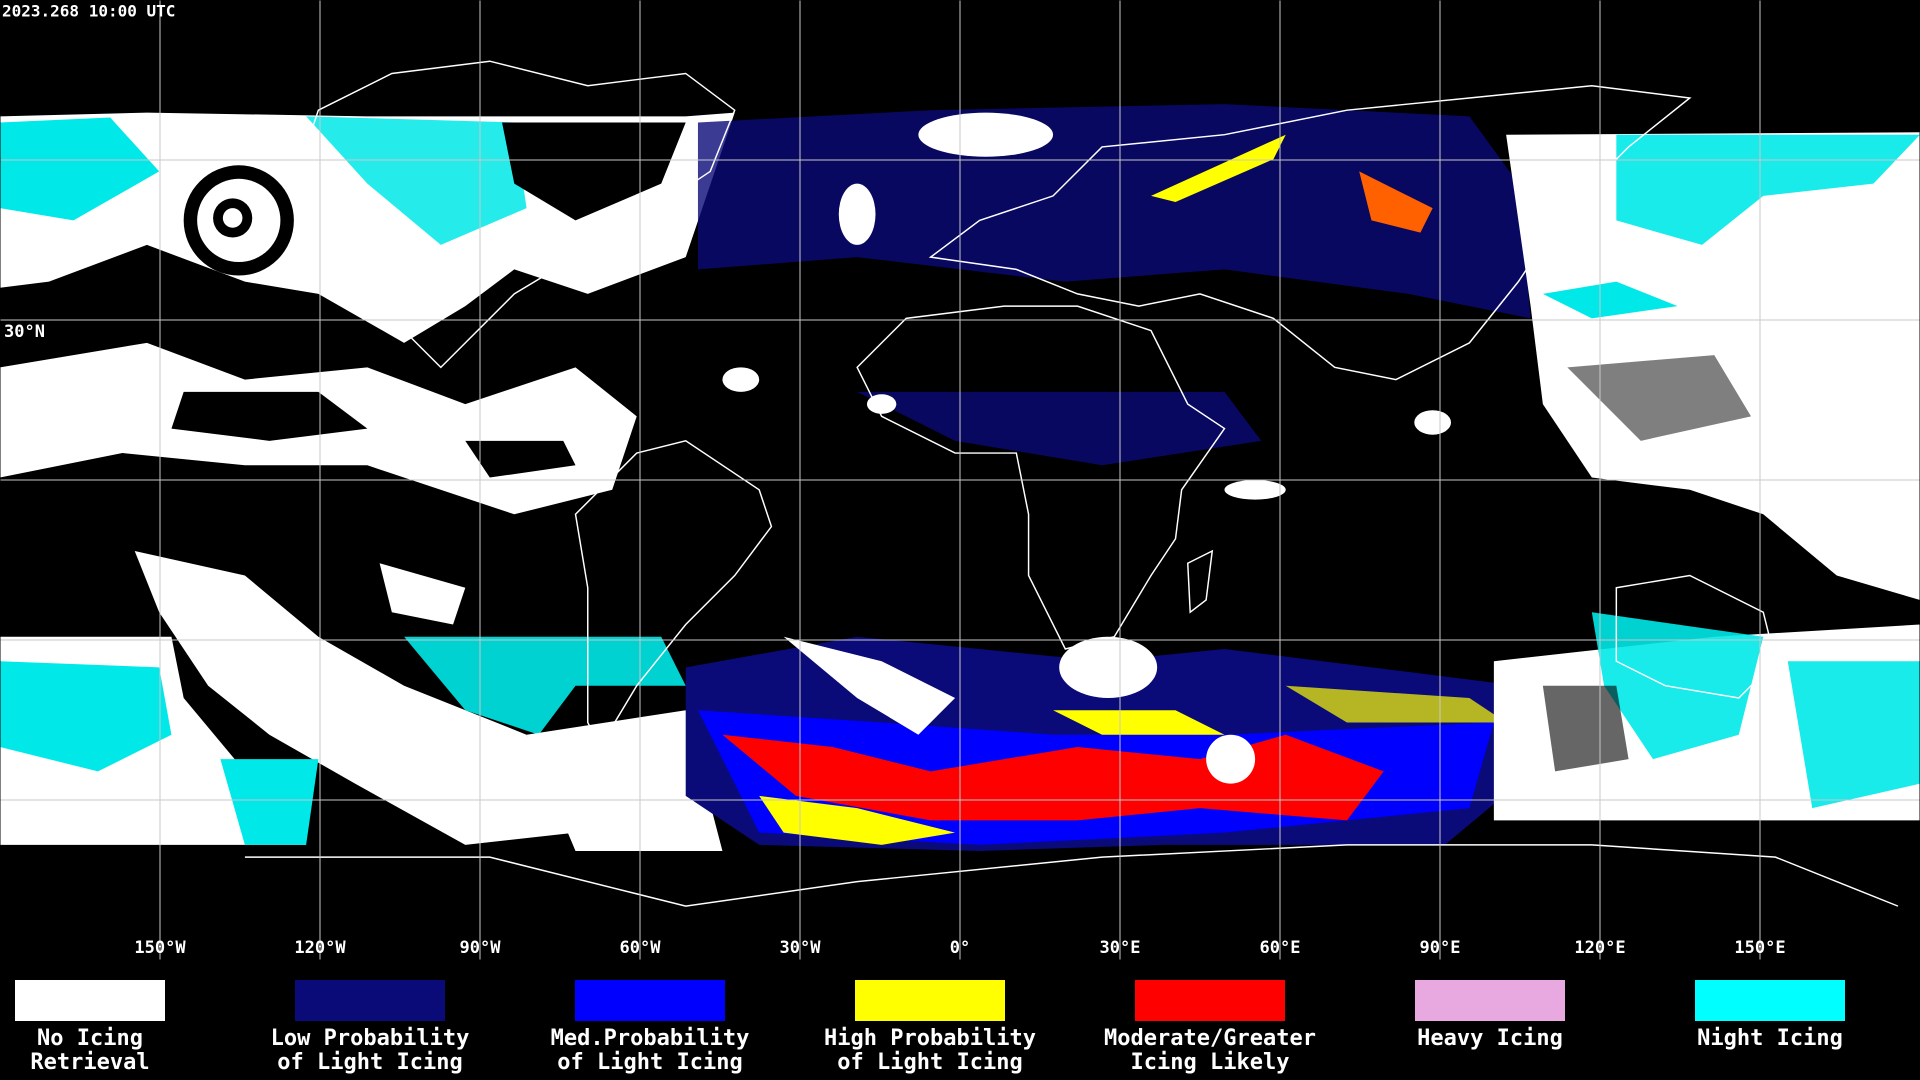 The image size is (1920, 1080). Describe the element at coordinates (89, 1062) in the screenshot. I see `legend-label: Retrieval` at that location.